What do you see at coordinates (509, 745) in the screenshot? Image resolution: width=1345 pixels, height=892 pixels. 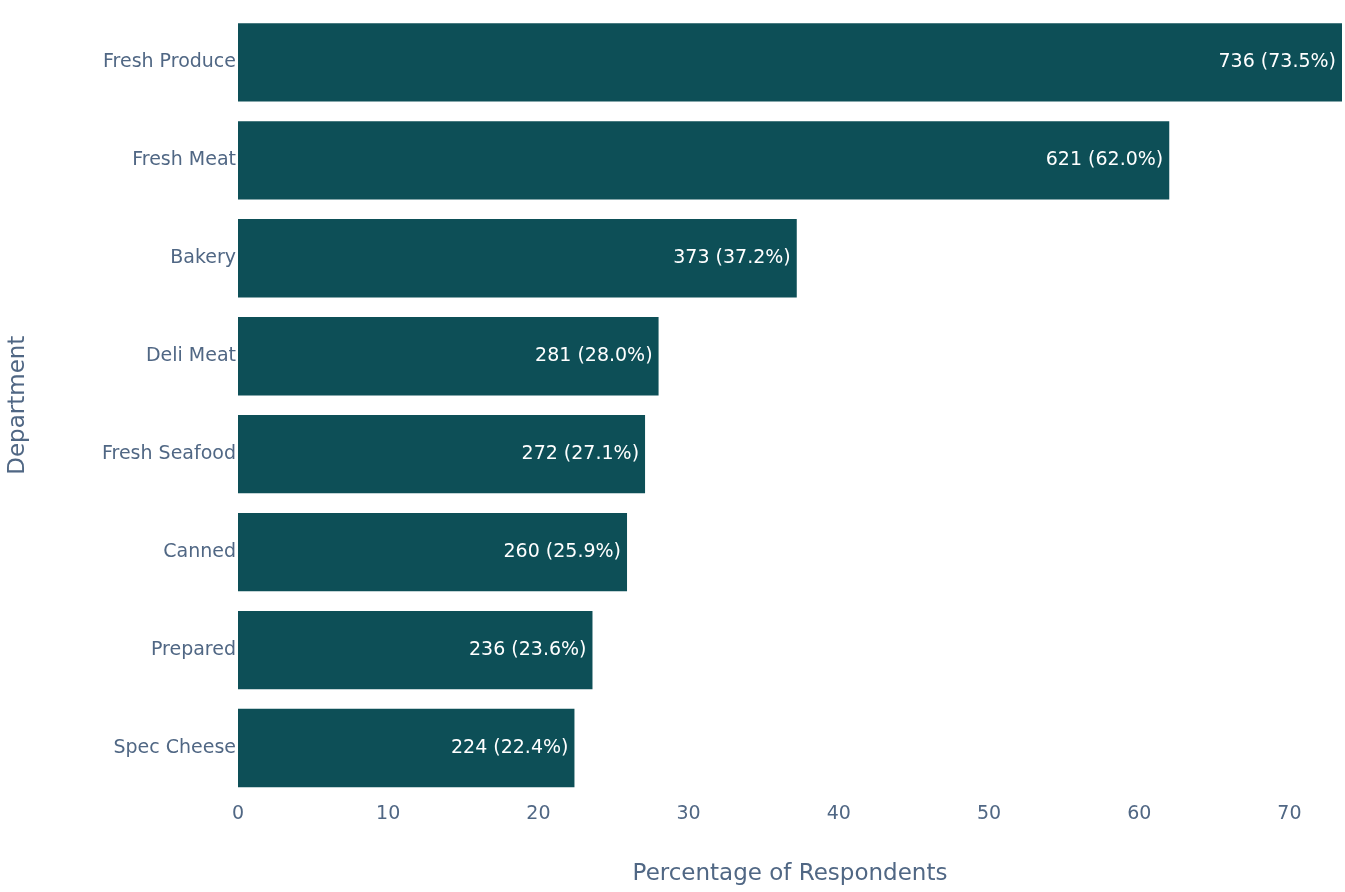 I see `data-label: 224 (22.4%)` at bounding box center [509, 745].